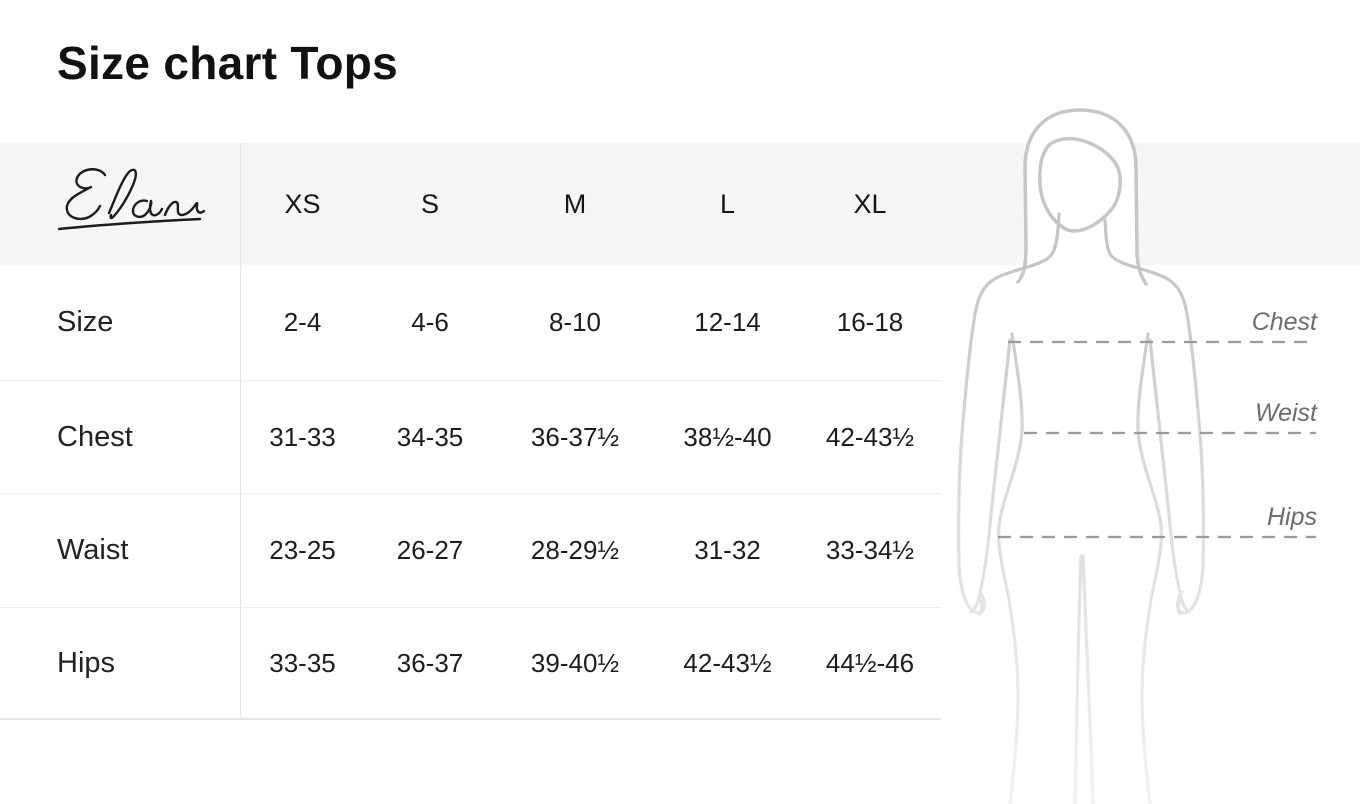  I want to click on table-row-chest: Chest 31-33 34-35 36-37½ 38½-40 42-43½, so click(470, 437).